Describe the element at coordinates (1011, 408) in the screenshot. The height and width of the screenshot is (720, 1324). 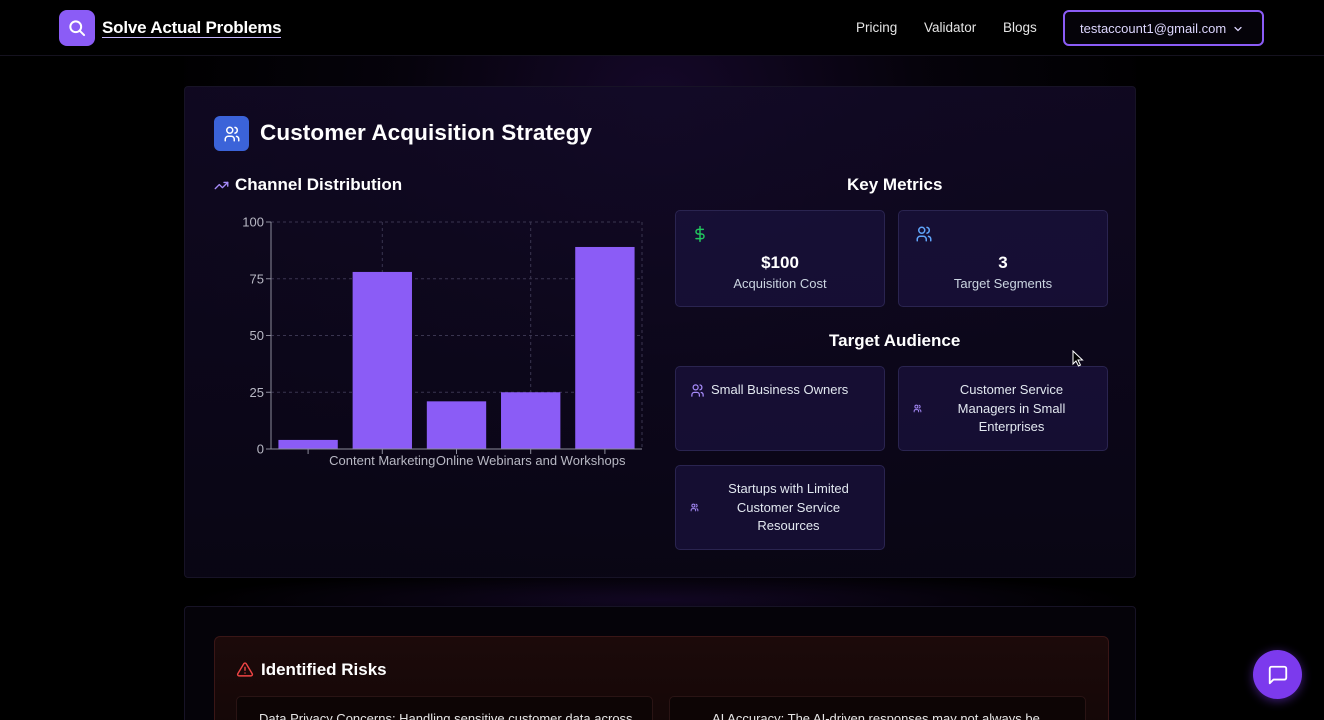
I see `audience-label-line: Managers in Small` at that location.